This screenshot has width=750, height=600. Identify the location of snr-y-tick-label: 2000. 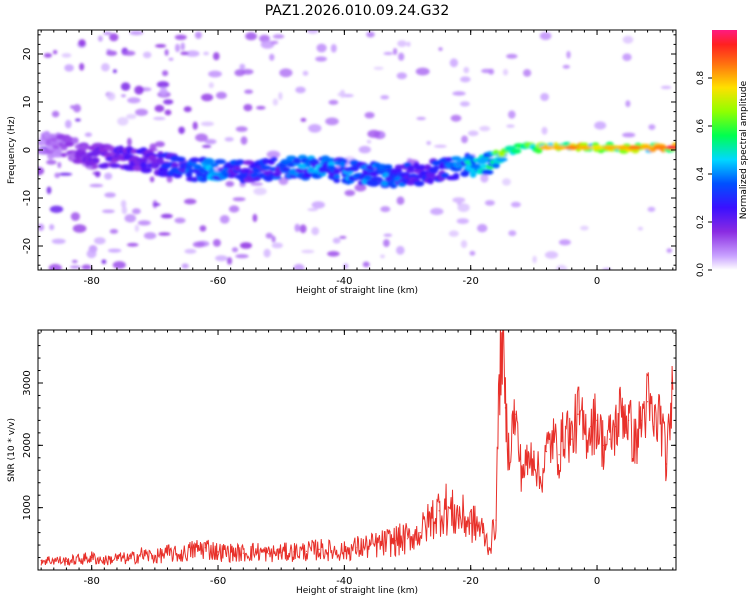
(27, 445).